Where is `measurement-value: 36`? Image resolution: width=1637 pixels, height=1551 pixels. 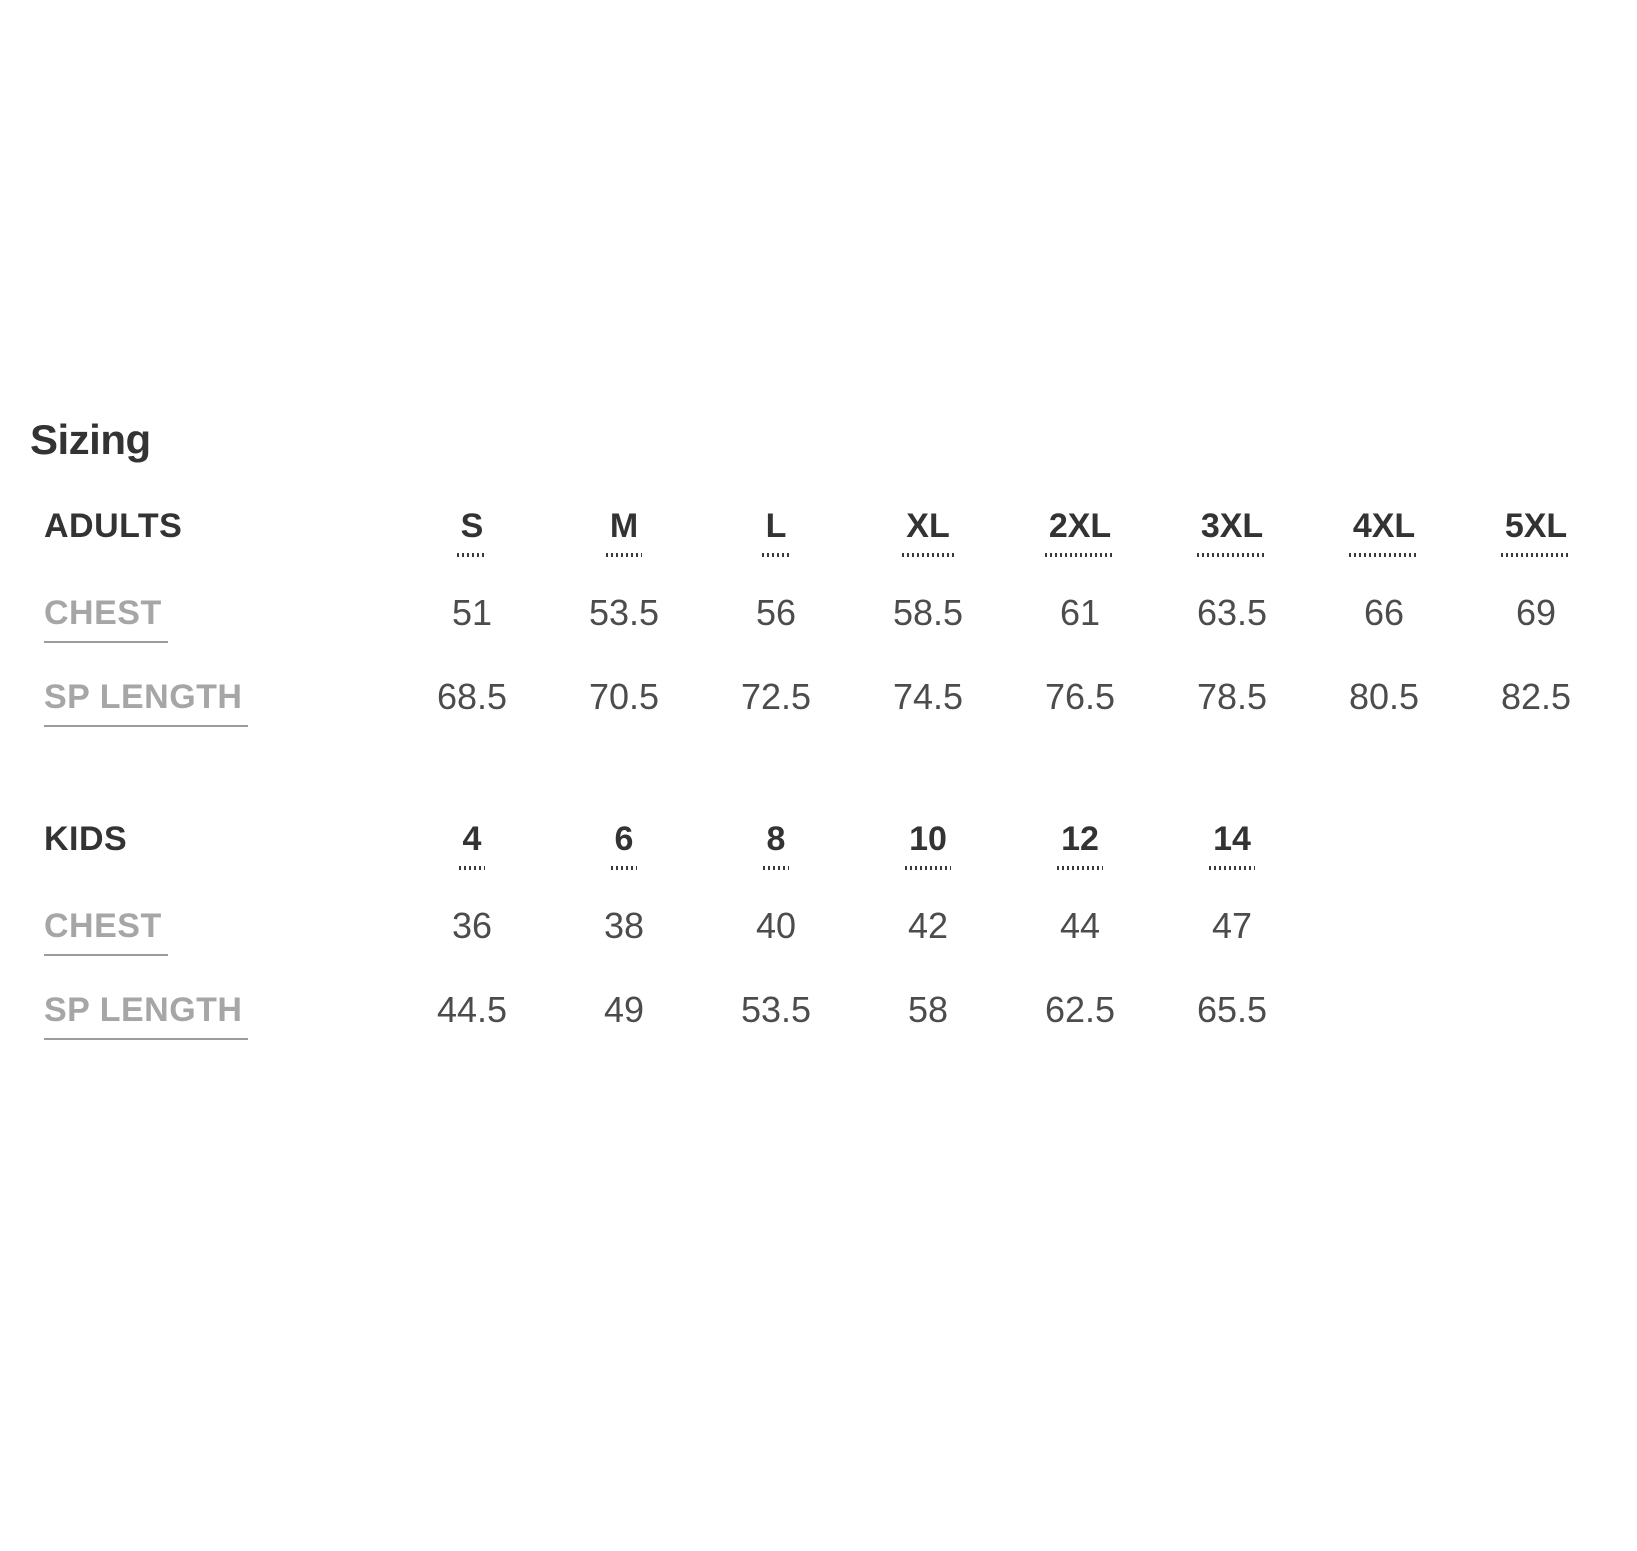 measurement-value: 36 is located at coordinates (472, 925).